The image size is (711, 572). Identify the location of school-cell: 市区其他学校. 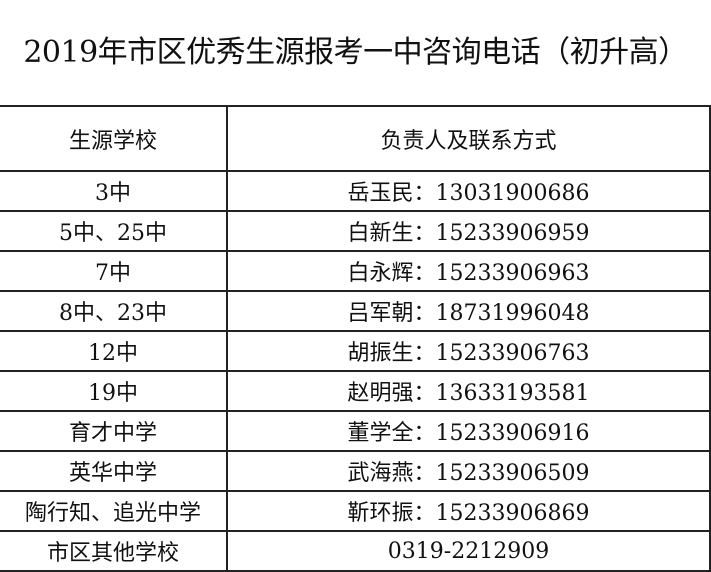
(113, 551).